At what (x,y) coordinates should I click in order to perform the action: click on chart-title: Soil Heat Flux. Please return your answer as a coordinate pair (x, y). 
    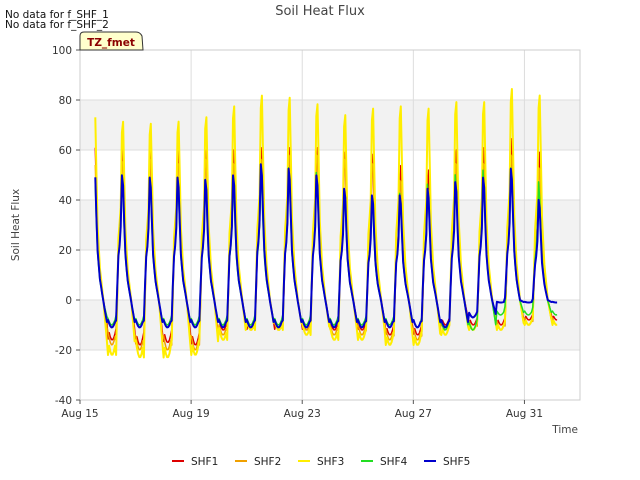
    Looking at the image, I should click on (320, 11).